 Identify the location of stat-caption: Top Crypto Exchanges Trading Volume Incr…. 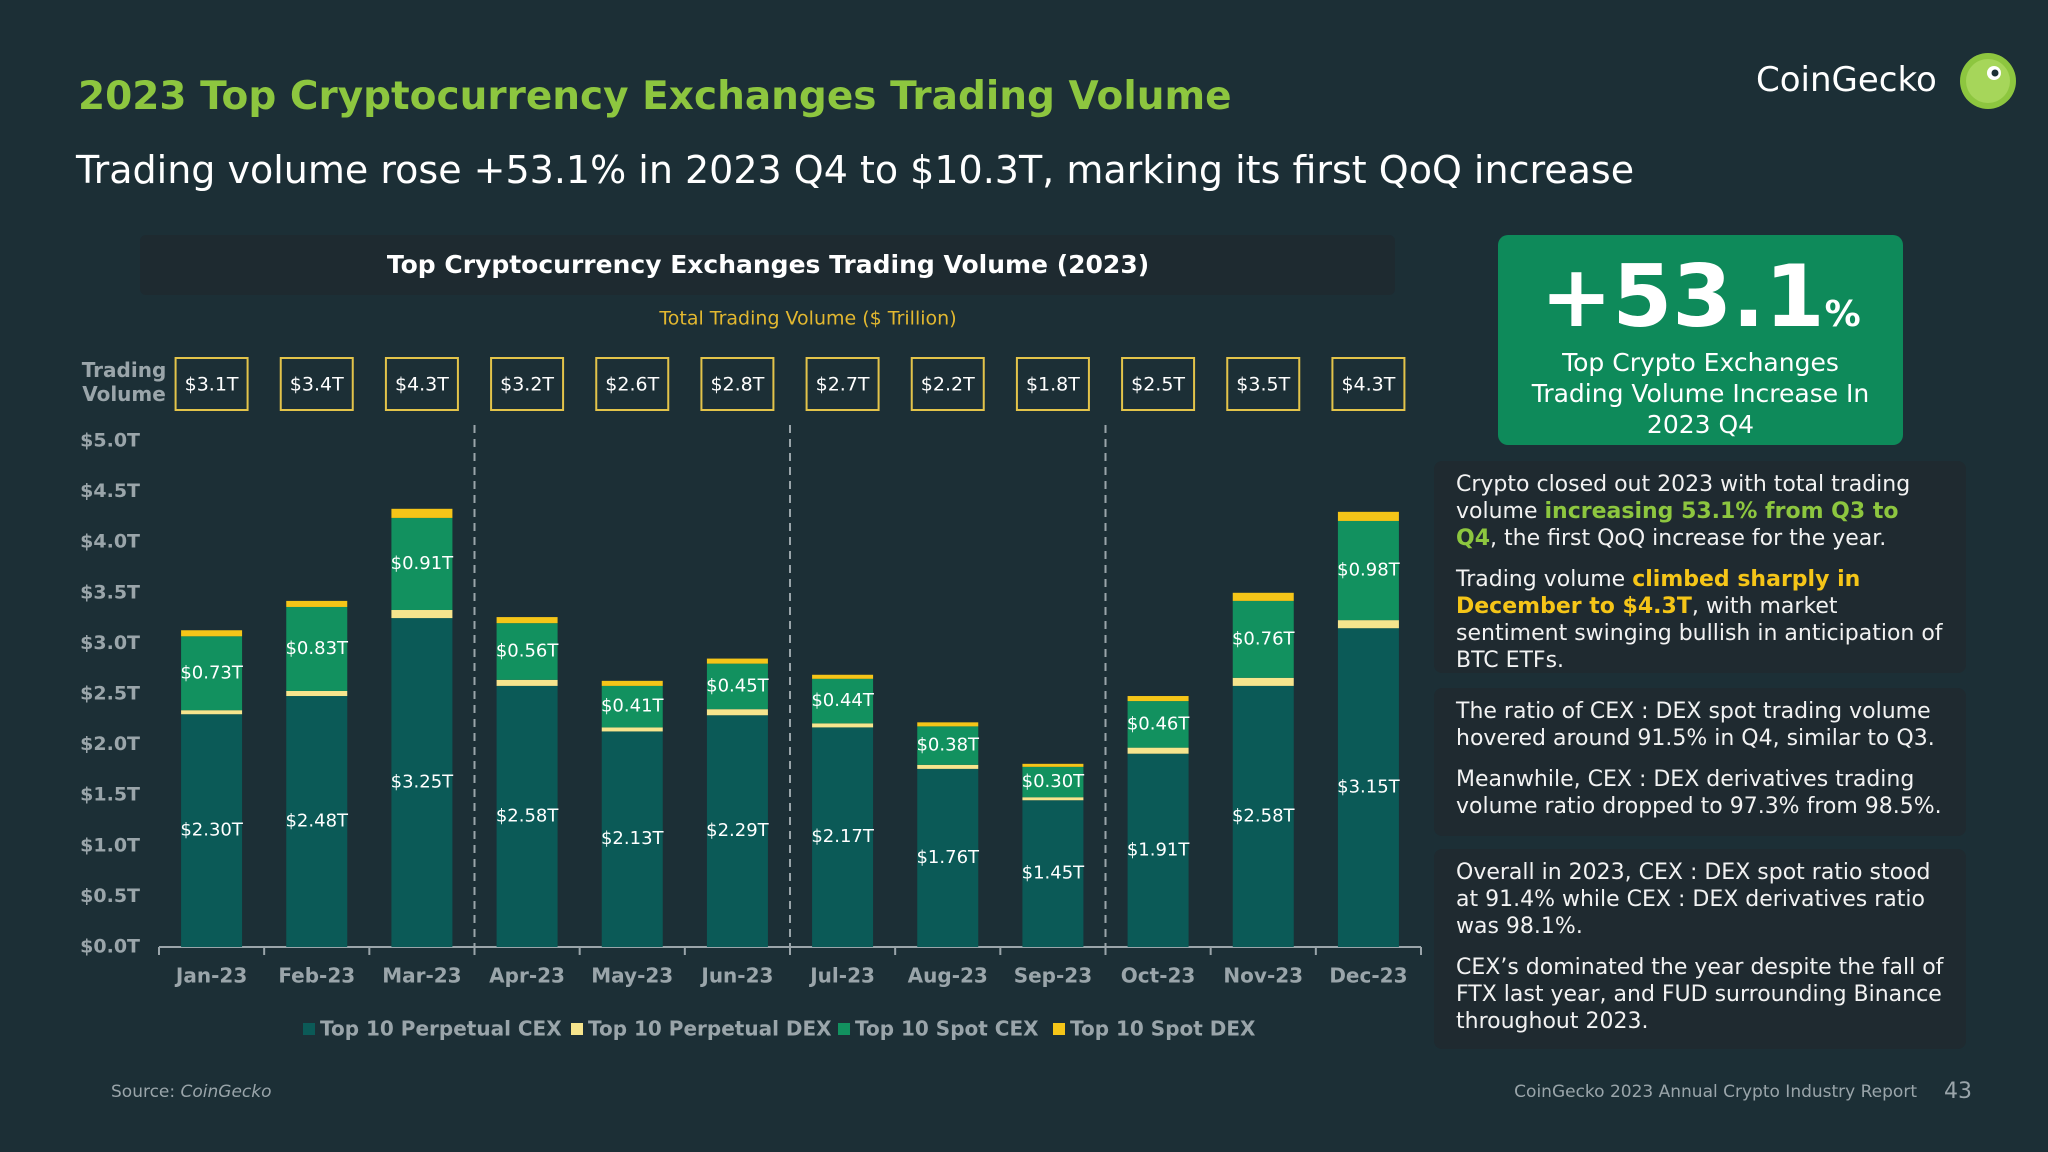
(1700, 393).